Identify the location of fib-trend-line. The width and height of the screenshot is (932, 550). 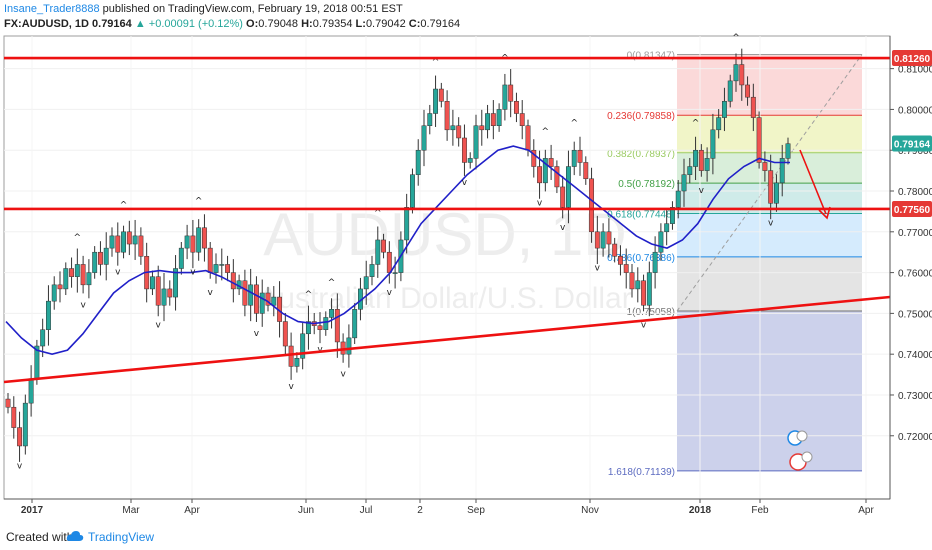
(769, 183).